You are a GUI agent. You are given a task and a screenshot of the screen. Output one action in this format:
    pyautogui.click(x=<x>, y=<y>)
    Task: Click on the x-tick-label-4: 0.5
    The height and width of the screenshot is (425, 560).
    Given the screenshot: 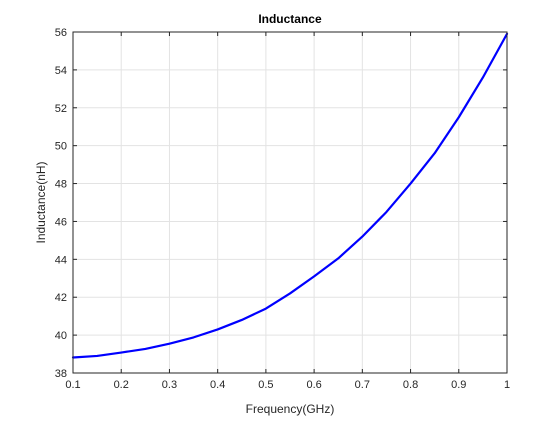 What is the action you would take?
    pyautogui.click(x=265, y=385)
    